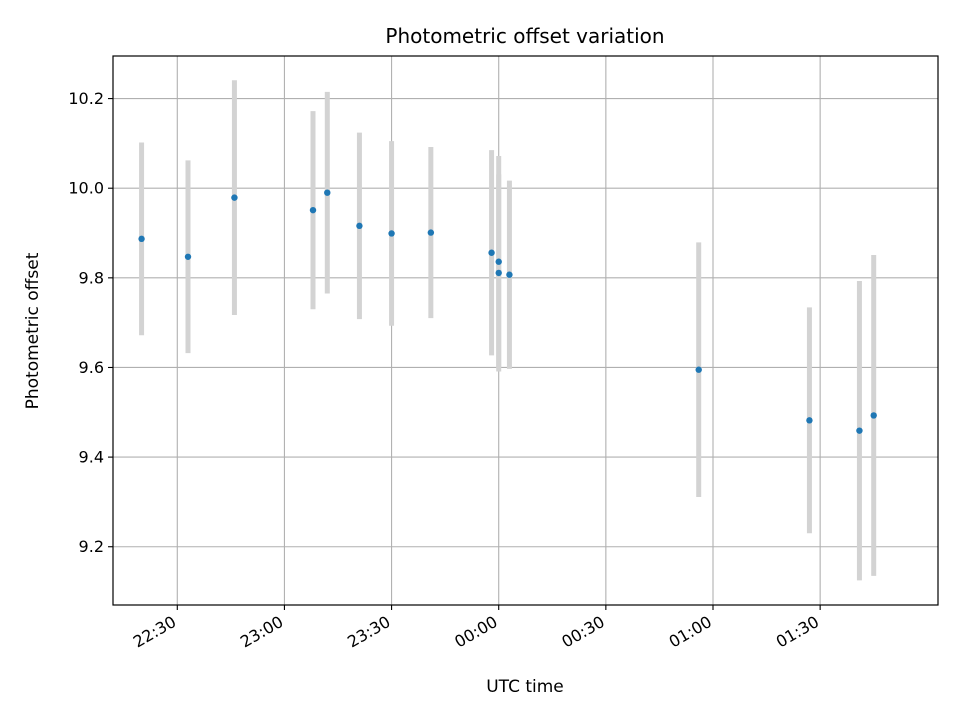  What do you see at coordinates (86, 98) in the screenshot?
I see `y-tick-label: 10.2` at bounding box center [86, 98].